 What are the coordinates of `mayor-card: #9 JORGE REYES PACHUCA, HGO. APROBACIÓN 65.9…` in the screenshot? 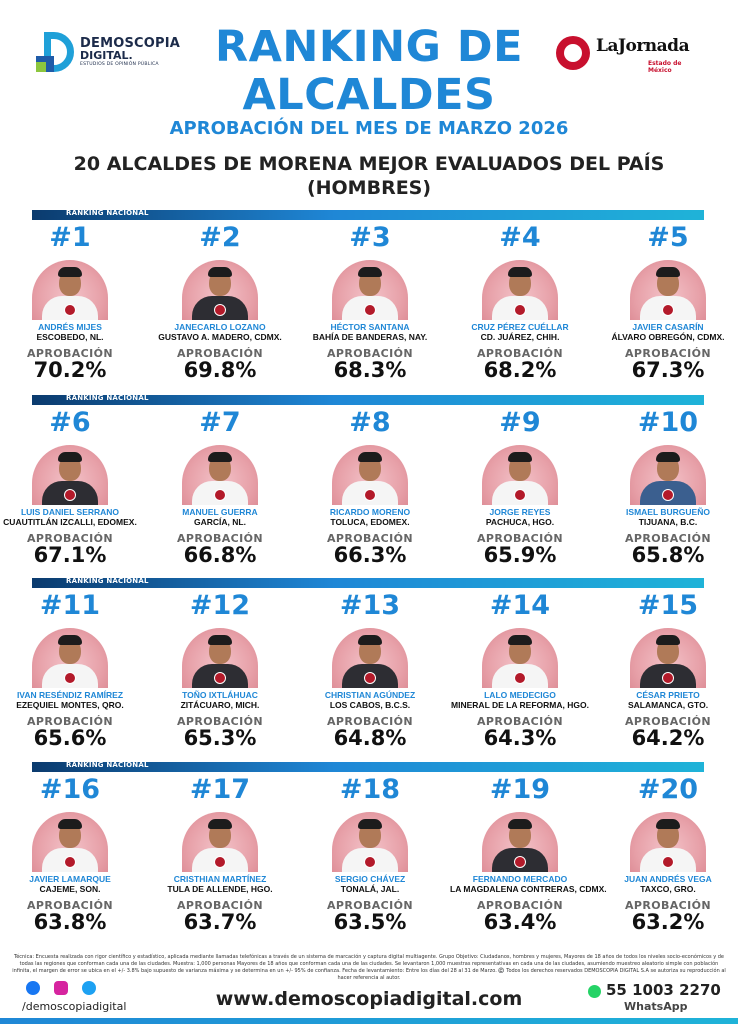 It's located at (520, 492).